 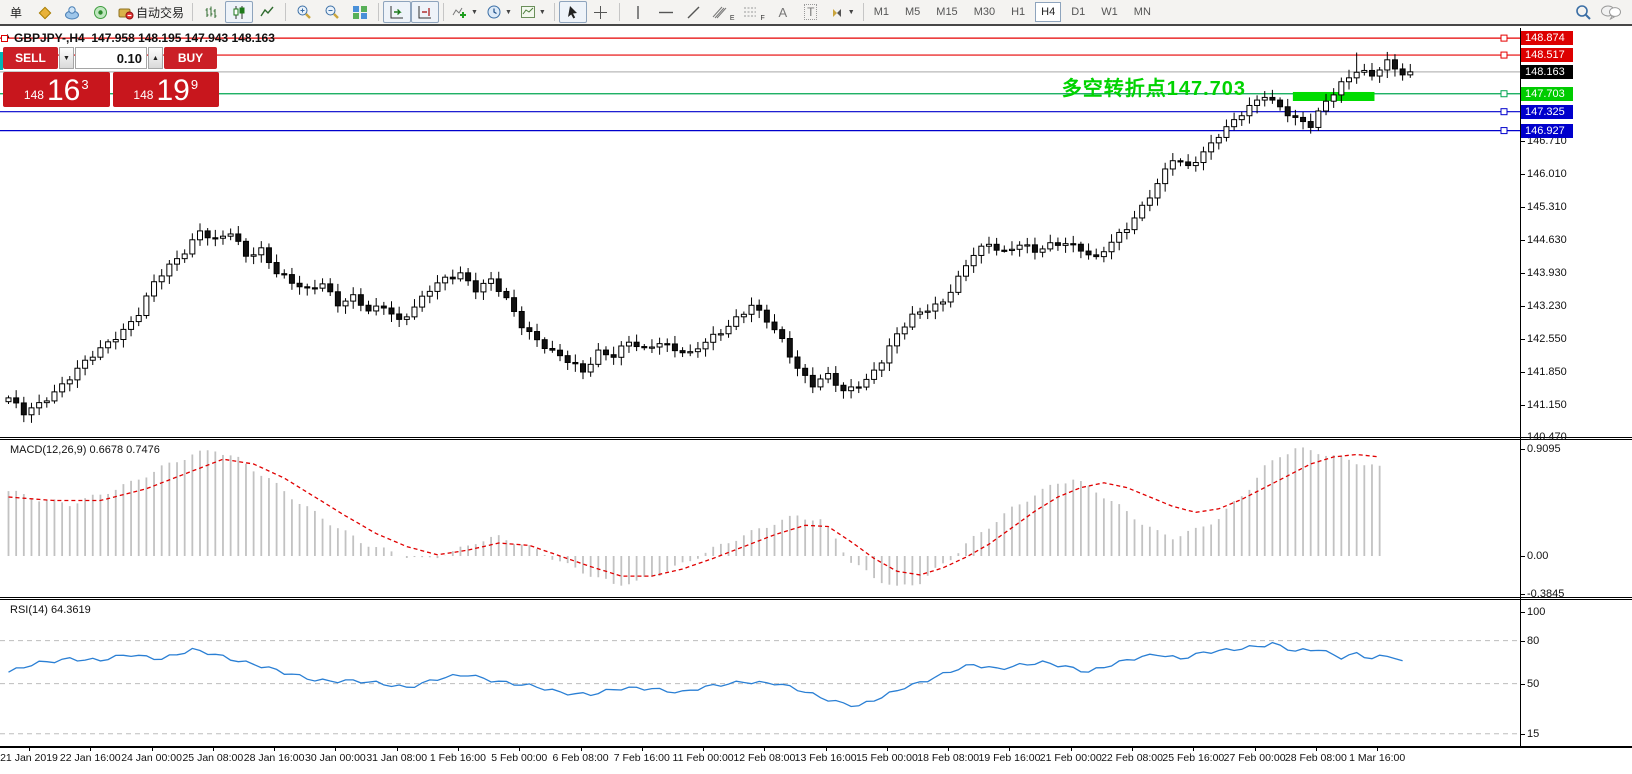 I want to click on volume-decrease-button: ▼, so click(x=66, y=58).